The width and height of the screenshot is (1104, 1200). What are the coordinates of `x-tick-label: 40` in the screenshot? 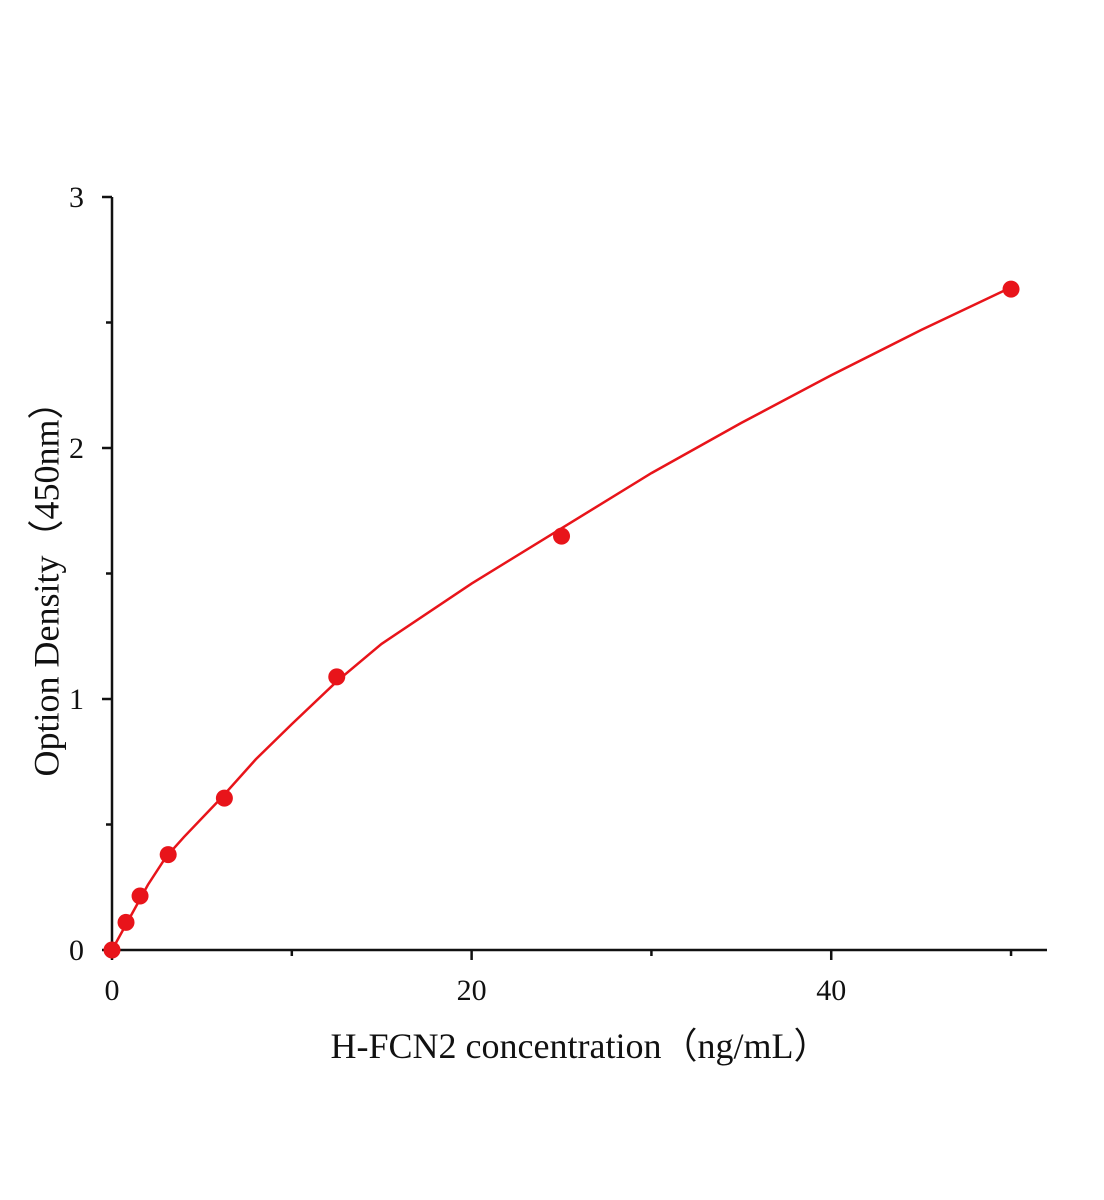 It's located at (831, 990).